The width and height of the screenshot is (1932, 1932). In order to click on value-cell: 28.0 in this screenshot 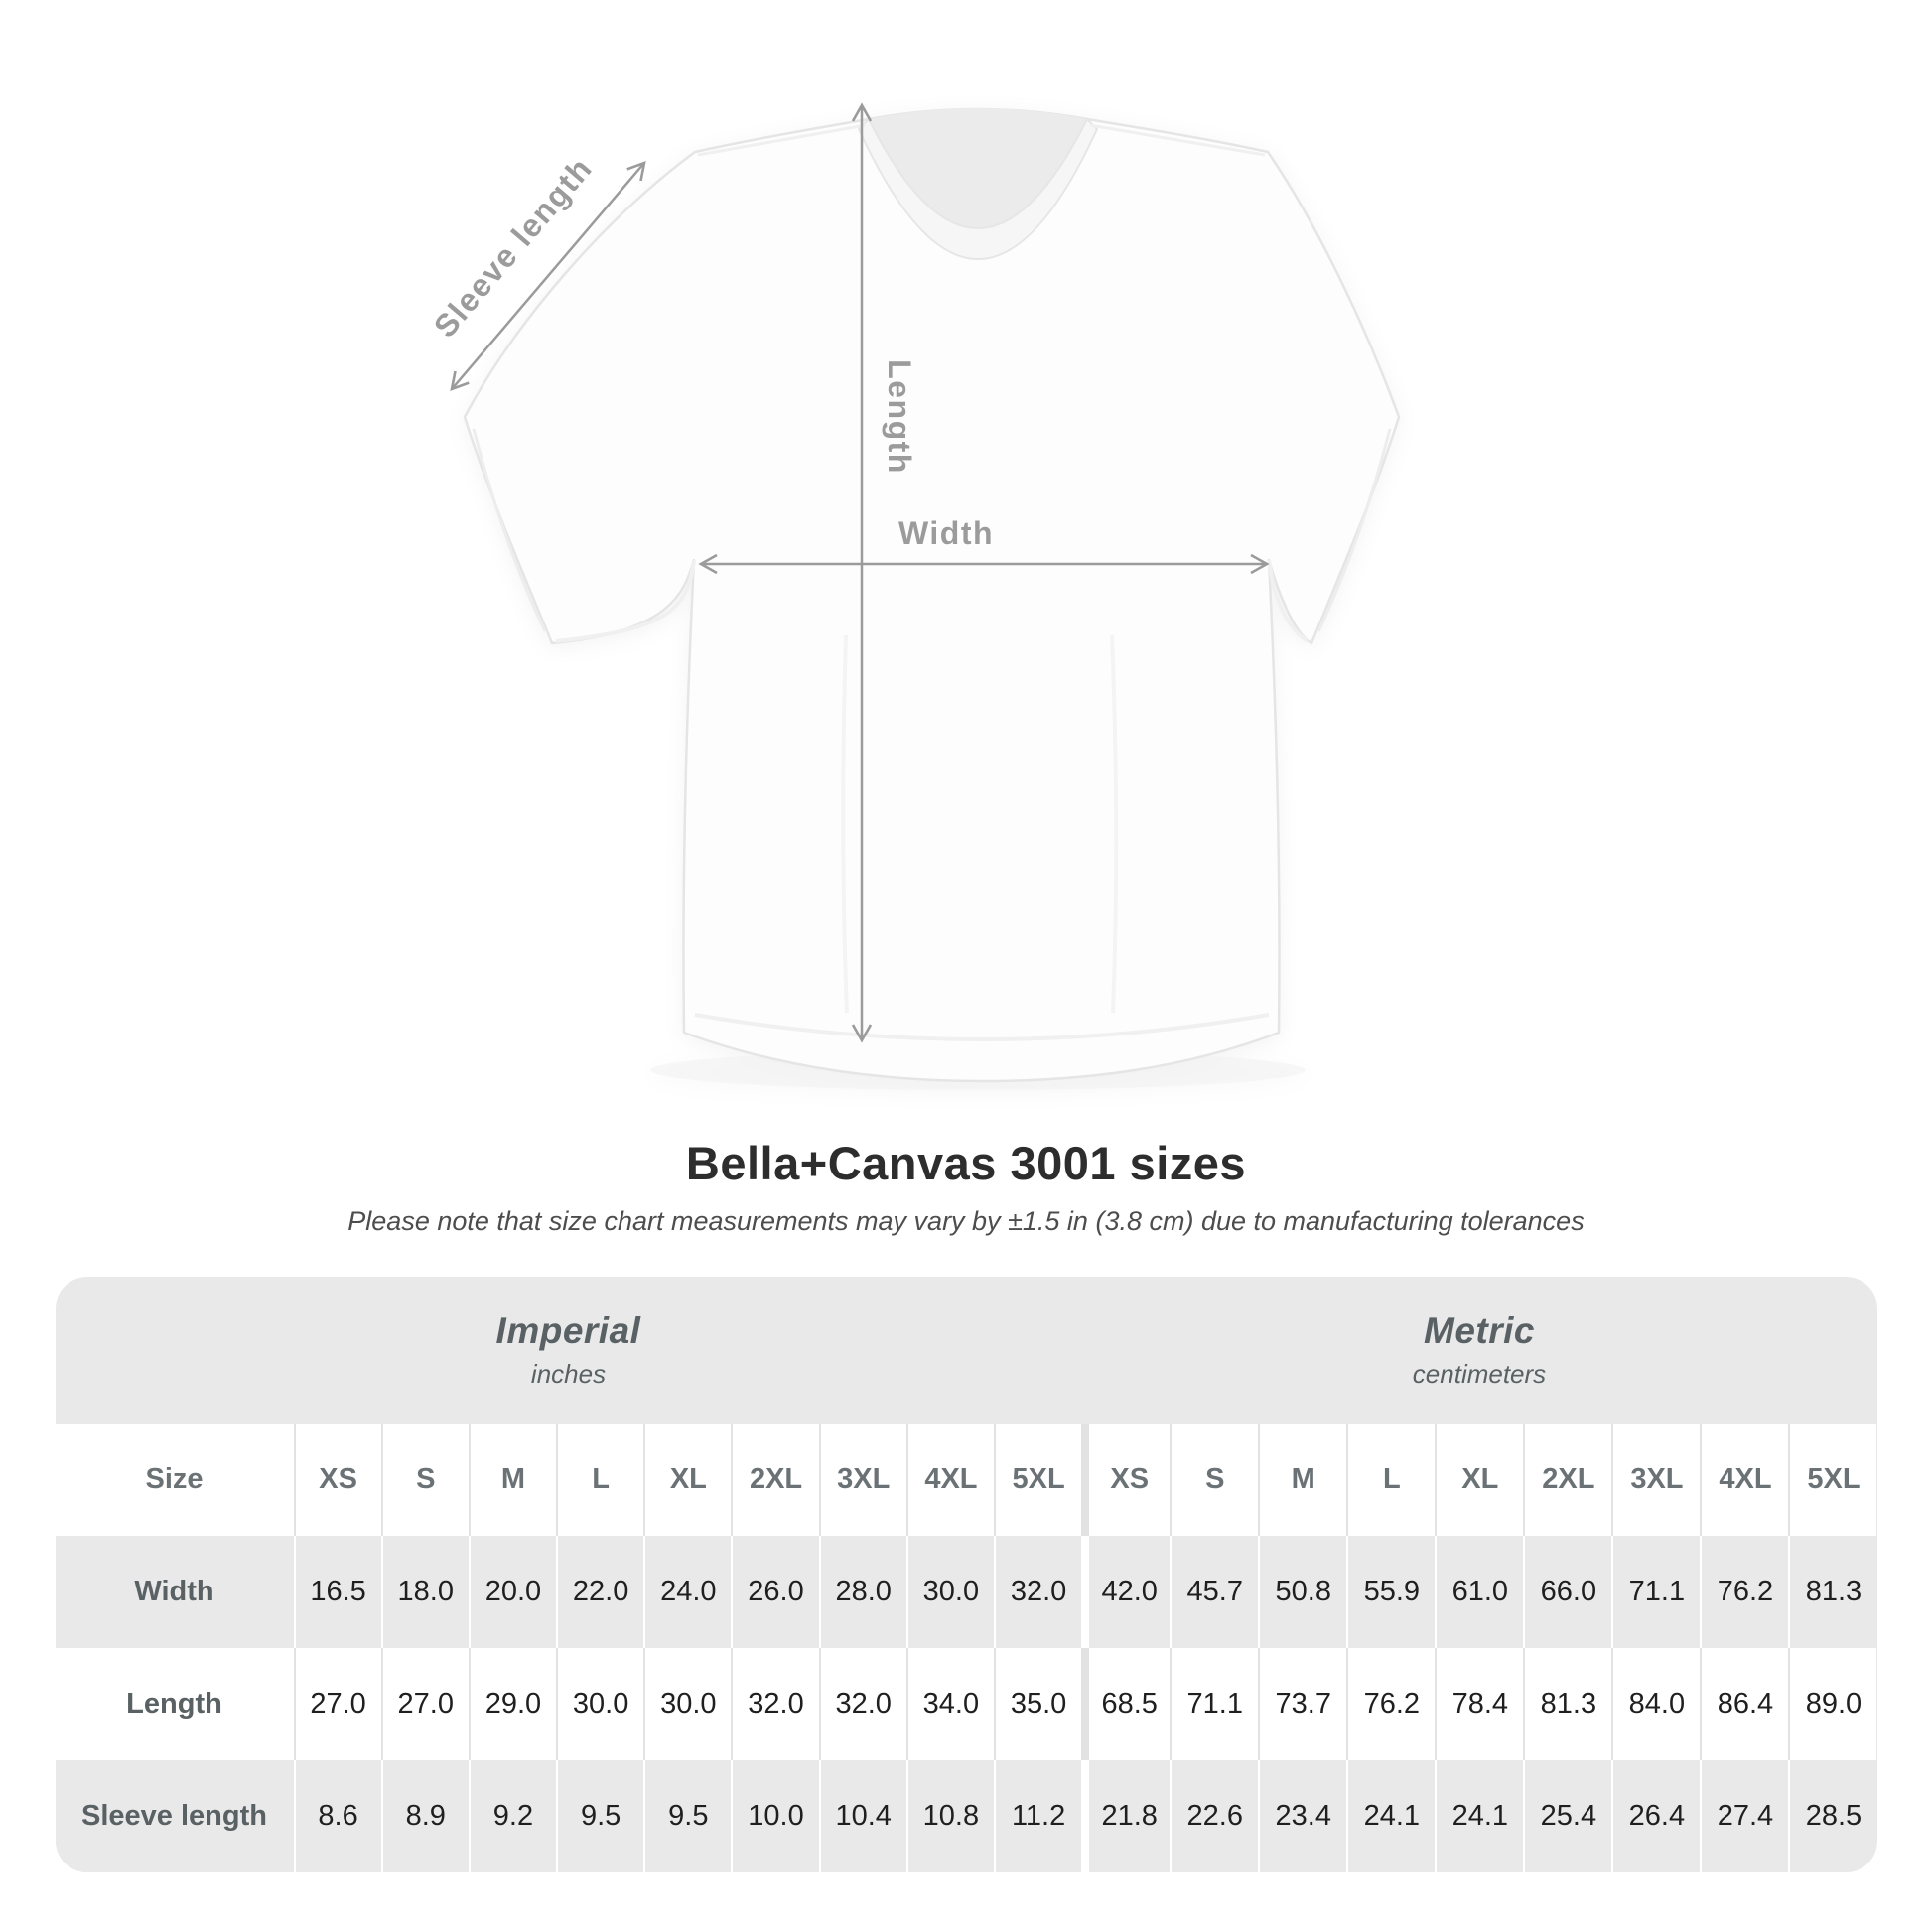, I will do `click(862, 1592)`.